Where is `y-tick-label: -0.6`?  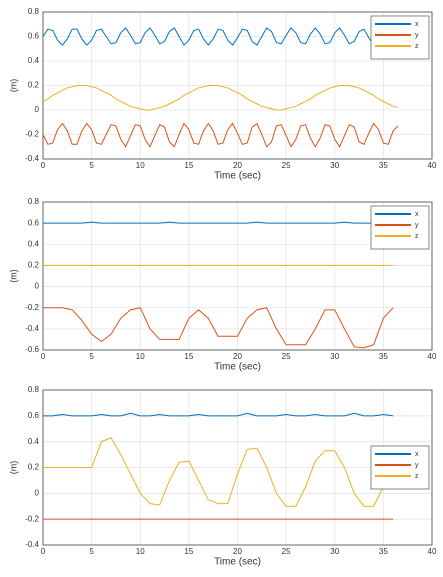 y-tick-label: -0.6 is located at coordinates (32, 349).